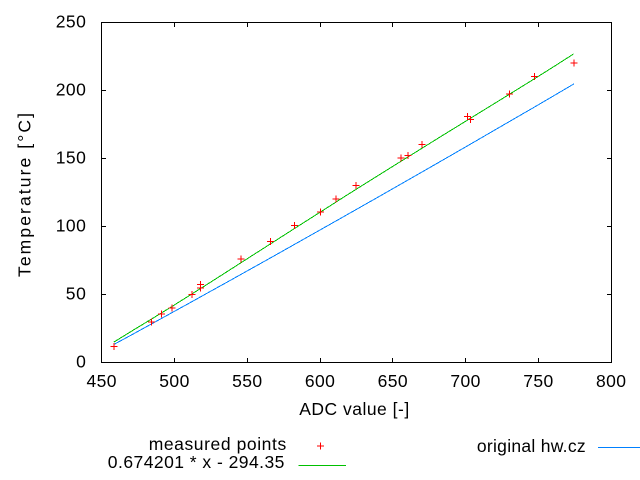 This screenshot has width=640, height=480. What do you see at coordinates (218, 444) in the screenshot?
I see `svg-text: measured points` at bounding box center [218, 444].